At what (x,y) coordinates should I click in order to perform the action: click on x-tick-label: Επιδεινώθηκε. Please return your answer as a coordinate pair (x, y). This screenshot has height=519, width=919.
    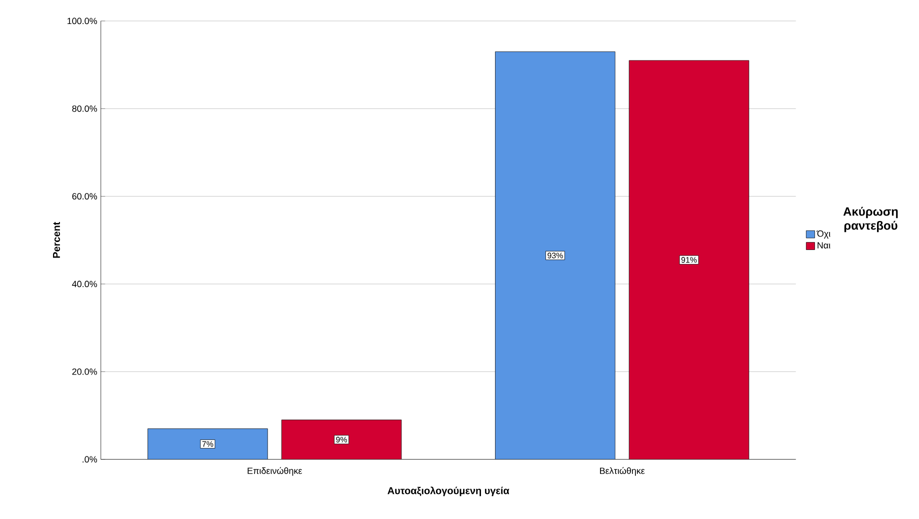
    Looking at the image, I should click on (275, 471).